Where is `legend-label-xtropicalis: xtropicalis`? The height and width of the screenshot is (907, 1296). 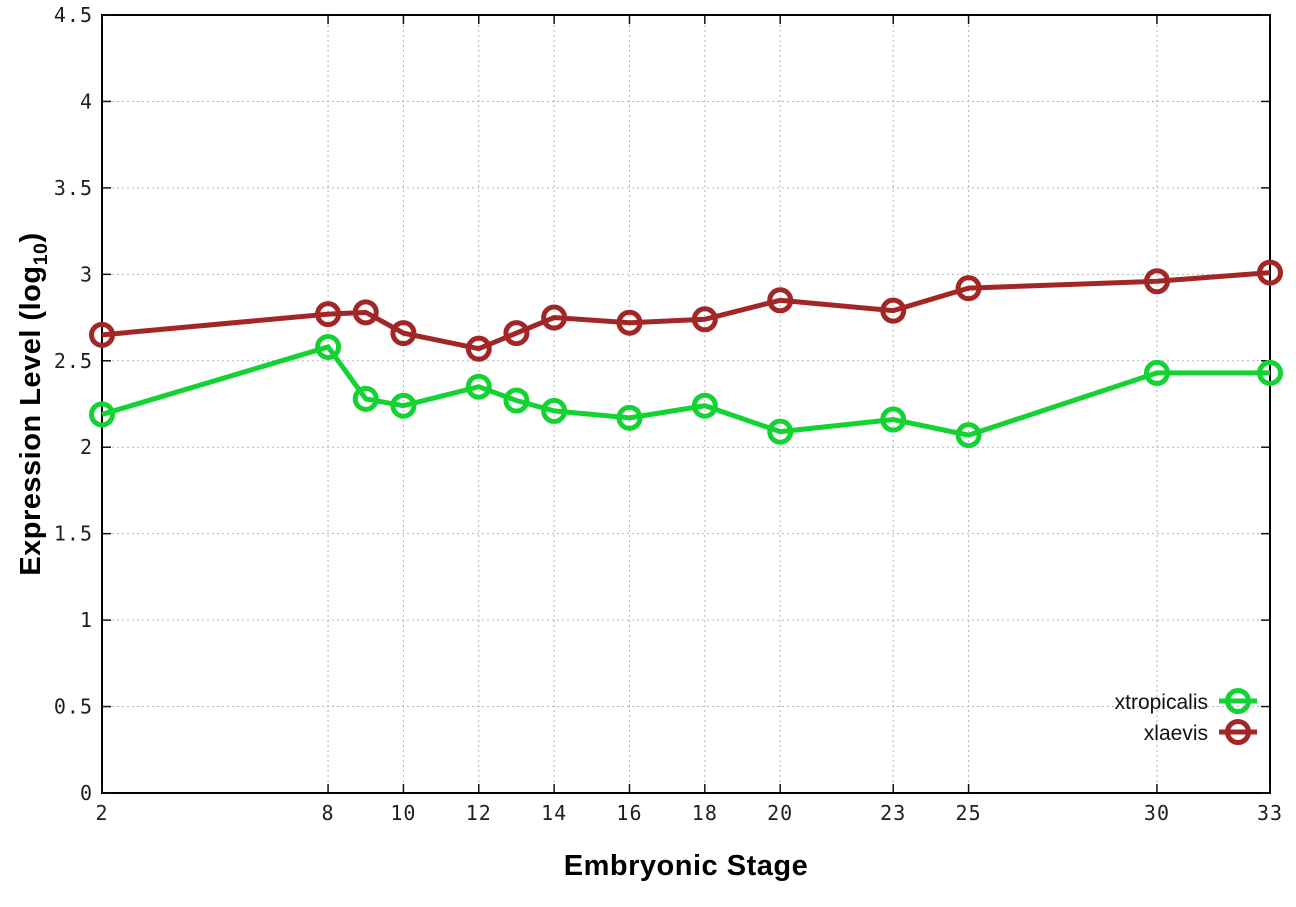
legend-label-xtropicalis: xtropicalis is located at coordinates (1161, 702).